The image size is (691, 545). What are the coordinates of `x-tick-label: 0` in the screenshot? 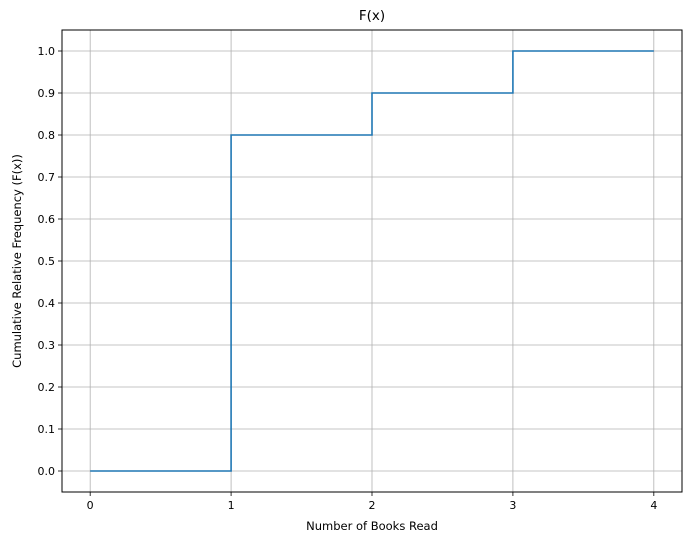 It's located at (90, 505).